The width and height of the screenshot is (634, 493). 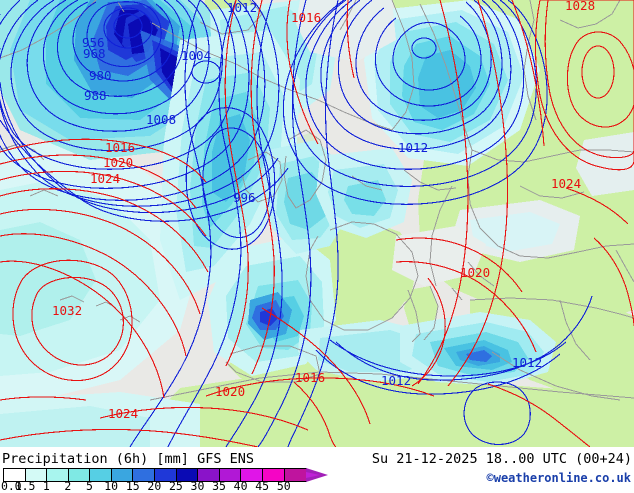 I want to click on isobar-label-1012-19: 1012, so click(x=396, y=380).